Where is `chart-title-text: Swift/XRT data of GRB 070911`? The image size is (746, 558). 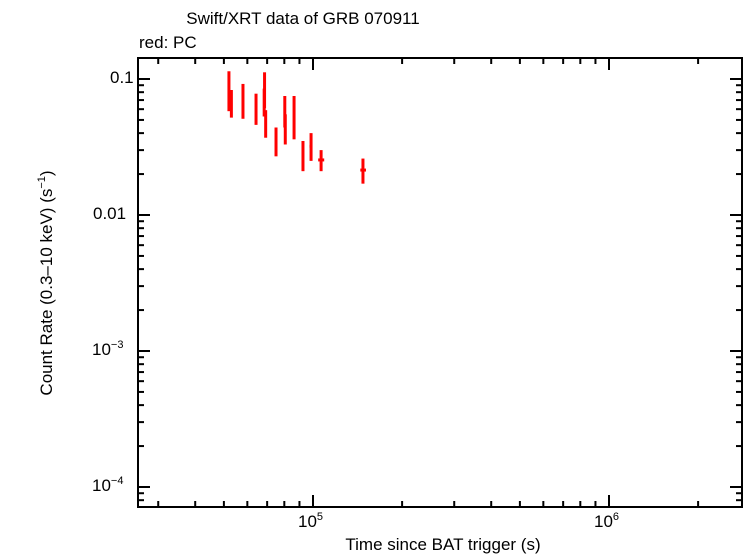
chart-title-text: Swift/XRT data of GRB 070911 is located at coordinates (303, 18).